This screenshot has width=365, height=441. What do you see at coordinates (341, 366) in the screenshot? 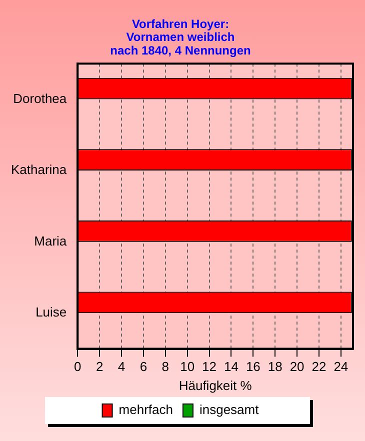
I see `x-tick-label: 24` at bounding box center [341, 366].